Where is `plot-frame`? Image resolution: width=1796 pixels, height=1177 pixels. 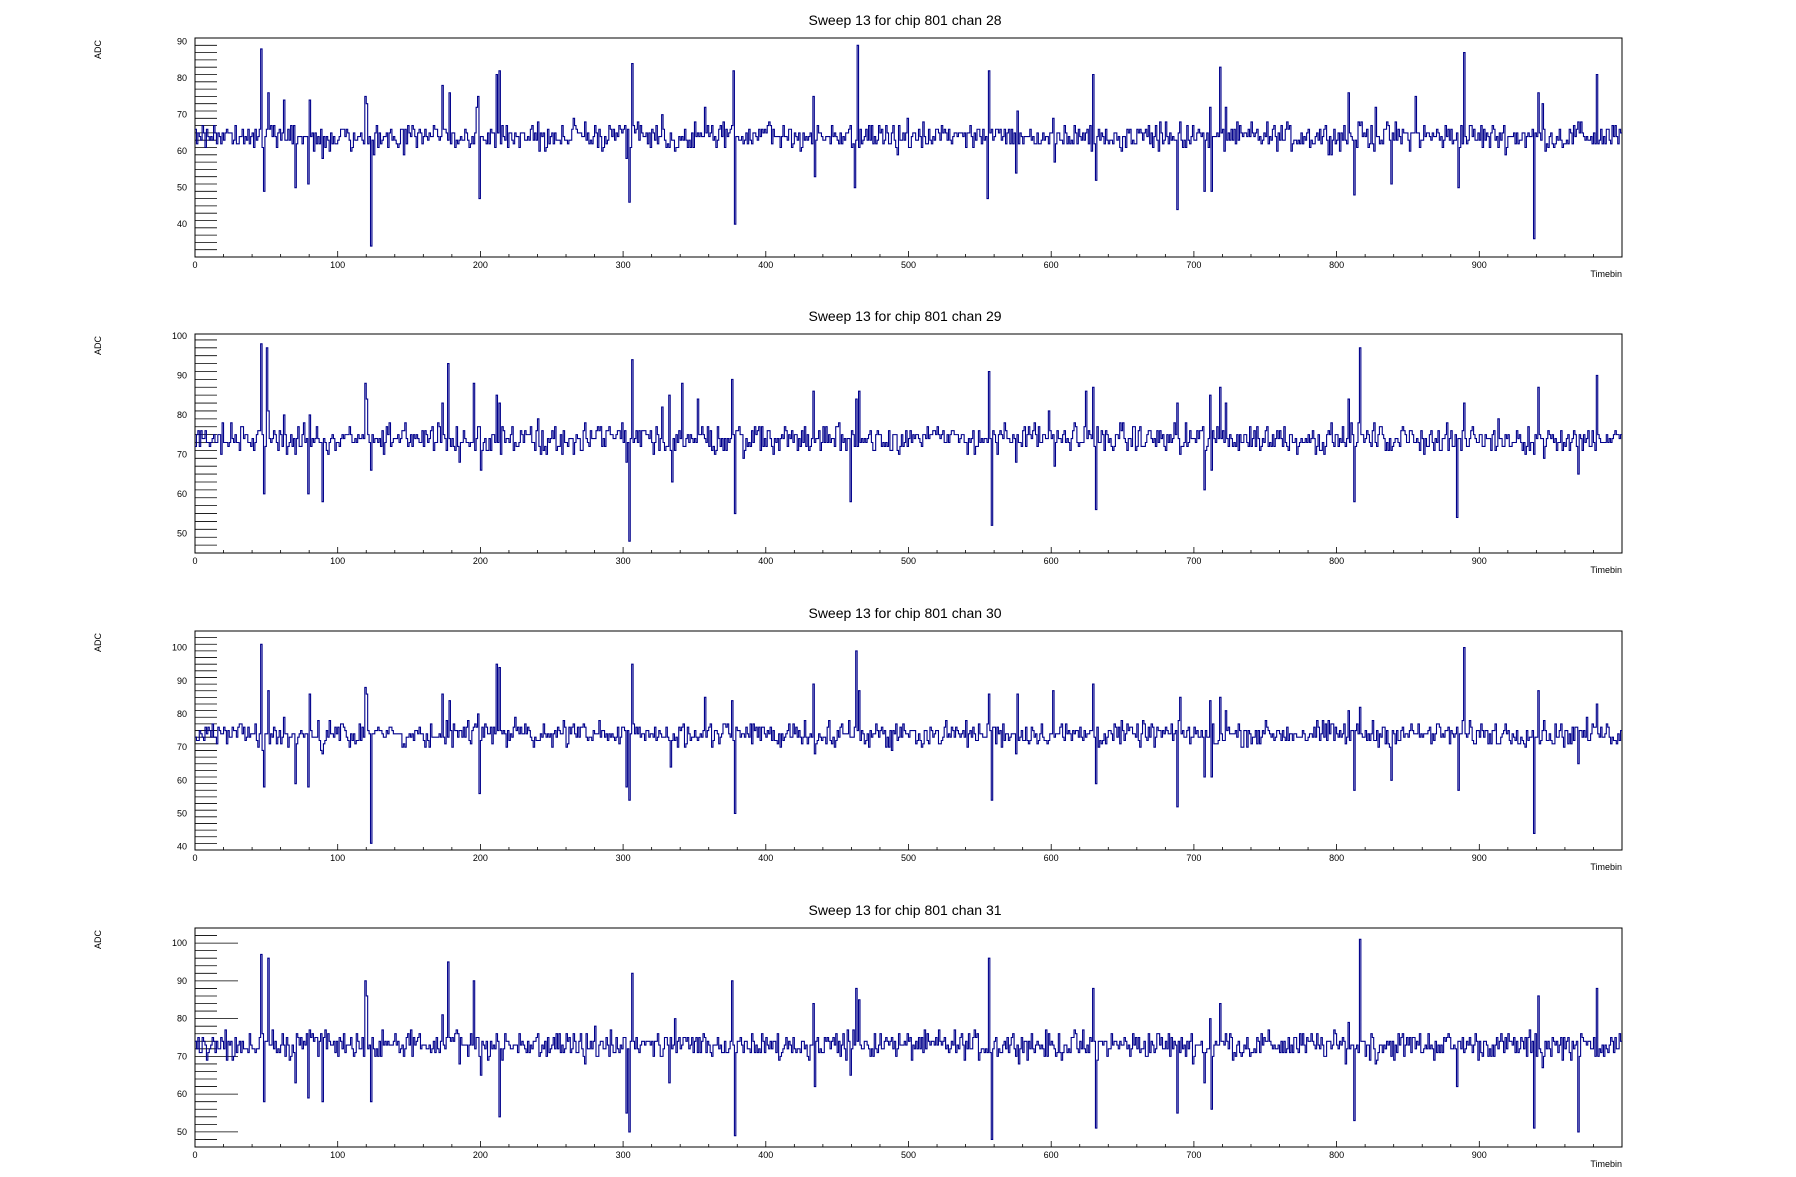 plot-frame is located at coordinates (908, 740).